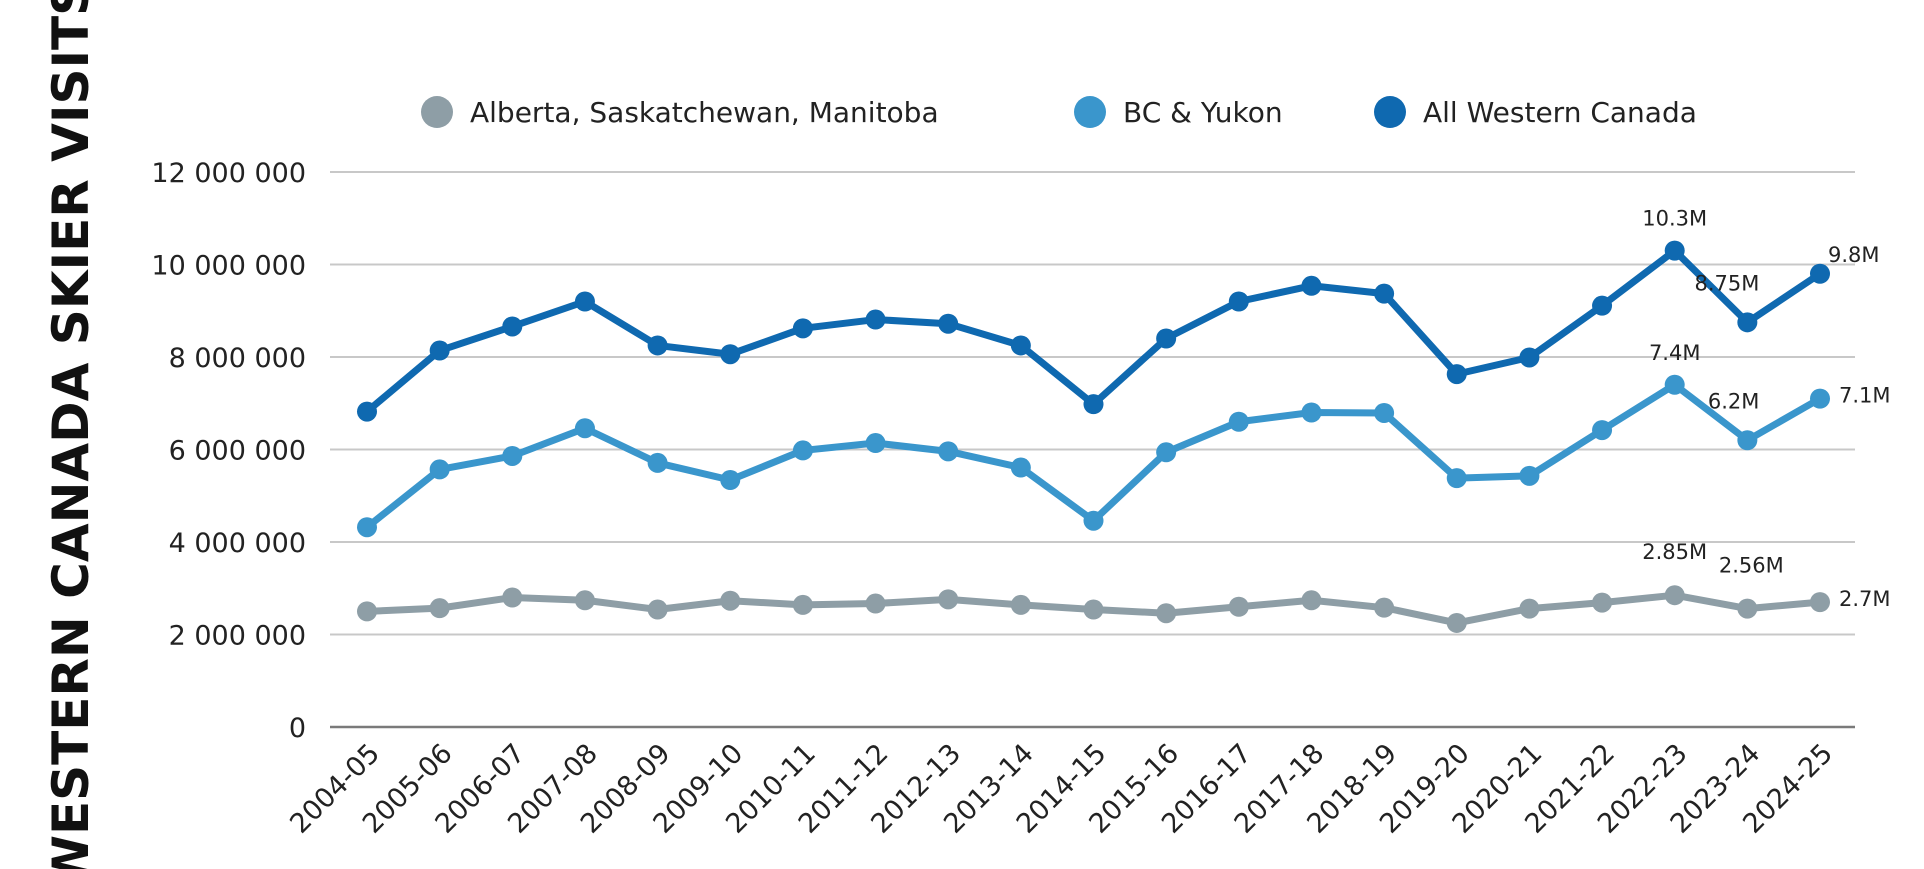 The height and width of the screenshot is (869, 1924). Describe the element at coordinates (237, 451) in the screenshot. I see `y-tick-label: 6 000 000` at that location.